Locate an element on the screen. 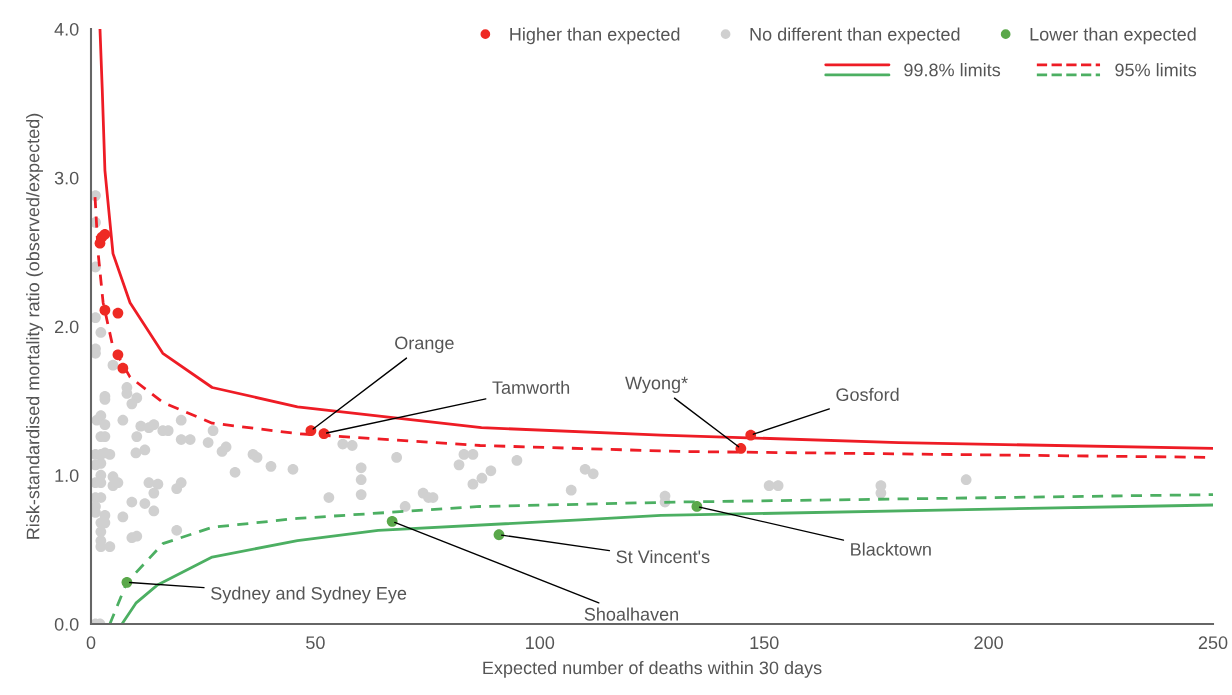  x-tick-label: 250 is located at coordinates (1213, 643).